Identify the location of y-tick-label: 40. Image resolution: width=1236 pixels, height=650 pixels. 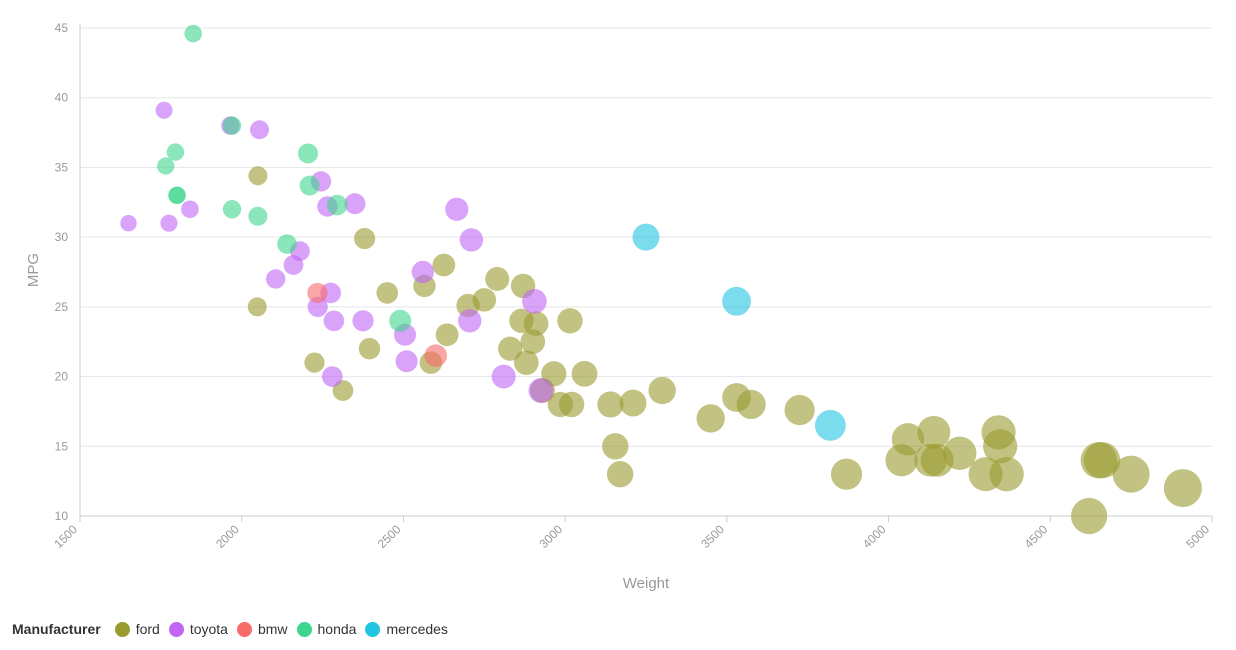
(62, 98).